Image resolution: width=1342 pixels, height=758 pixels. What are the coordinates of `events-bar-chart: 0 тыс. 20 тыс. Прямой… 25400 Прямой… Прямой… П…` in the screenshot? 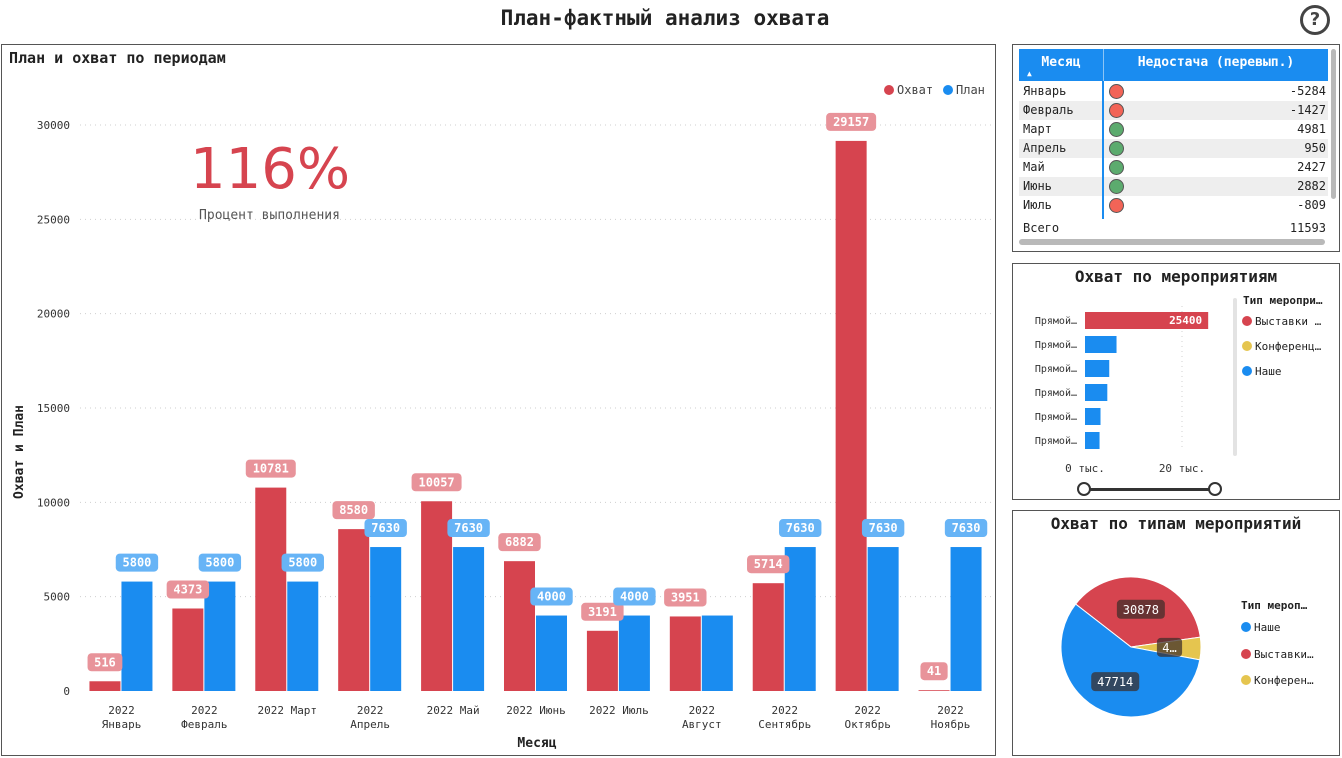 It's located at (1122, 390).